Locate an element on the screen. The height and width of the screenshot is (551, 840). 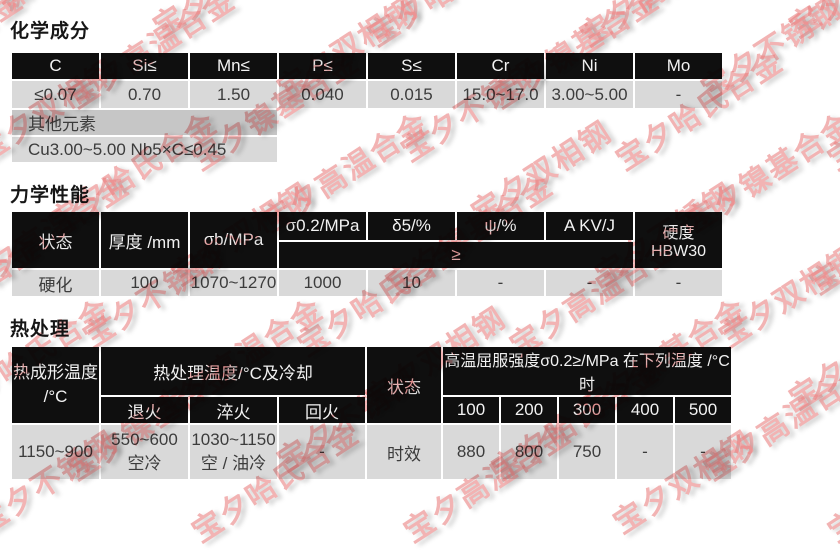
heat-value-yield-300: 750 is located at coordinates (587, 452).